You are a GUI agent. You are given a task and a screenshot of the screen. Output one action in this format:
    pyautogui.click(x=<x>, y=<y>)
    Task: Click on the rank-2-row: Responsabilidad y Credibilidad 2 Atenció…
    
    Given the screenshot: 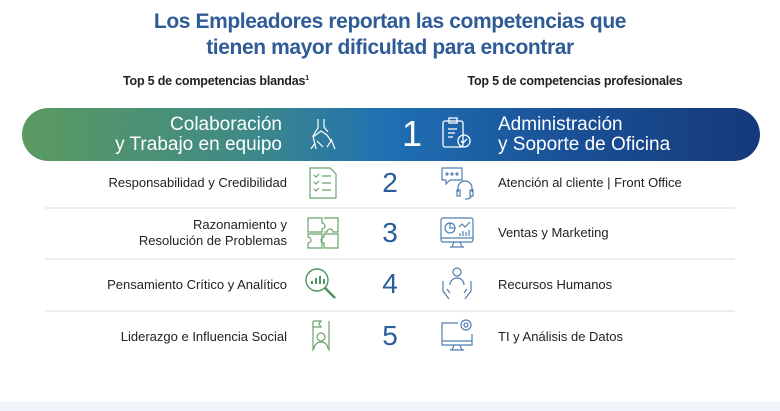 What is the action you would take?
    pyautogui.click(x=390, y=183)
    